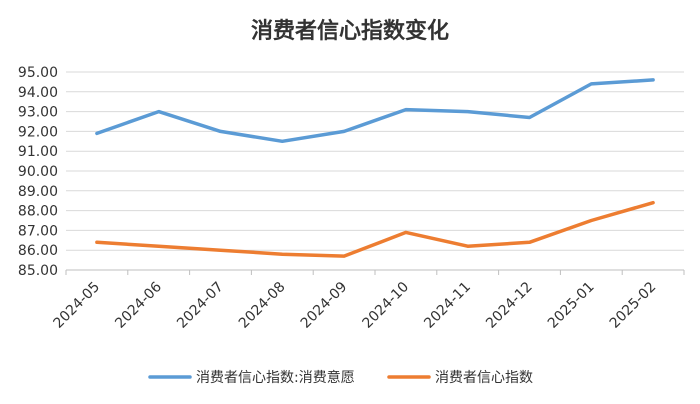 The image size is (700, 404). Describe the element at coordinates (38, 212) in the screenshot. I see `y-tick-label: 88.00` at that location.